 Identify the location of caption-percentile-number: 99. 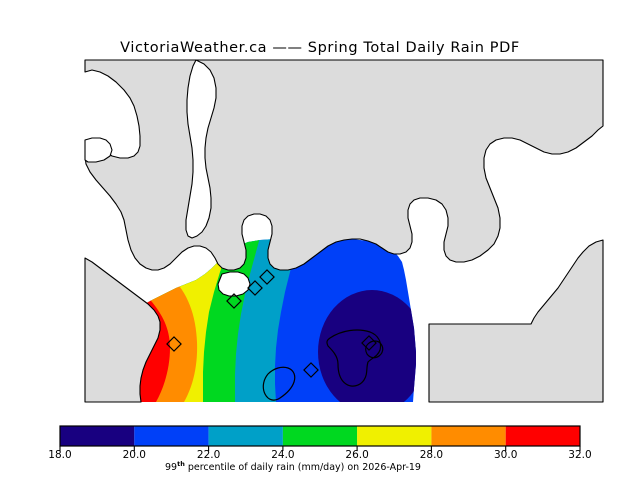
(171, 467).